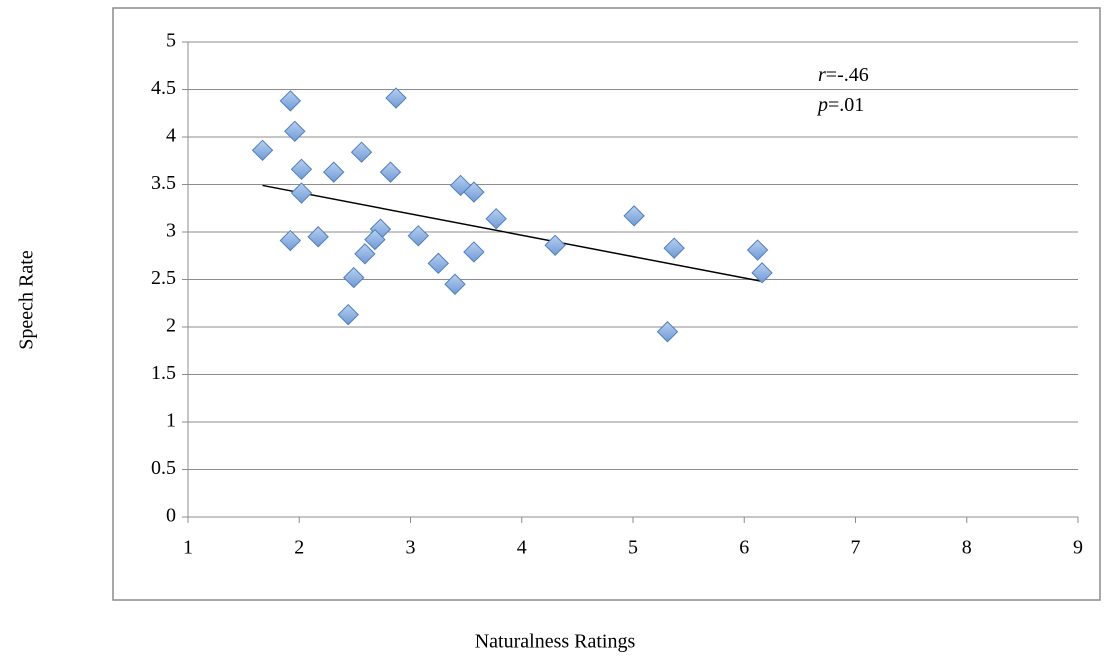 Image resolution: width=1108 pixels, height=667 pixels. What do you see at coordinates (822, 105) in the screenshot?
I see `annotation-var: p` at bounding box center [822, 105].